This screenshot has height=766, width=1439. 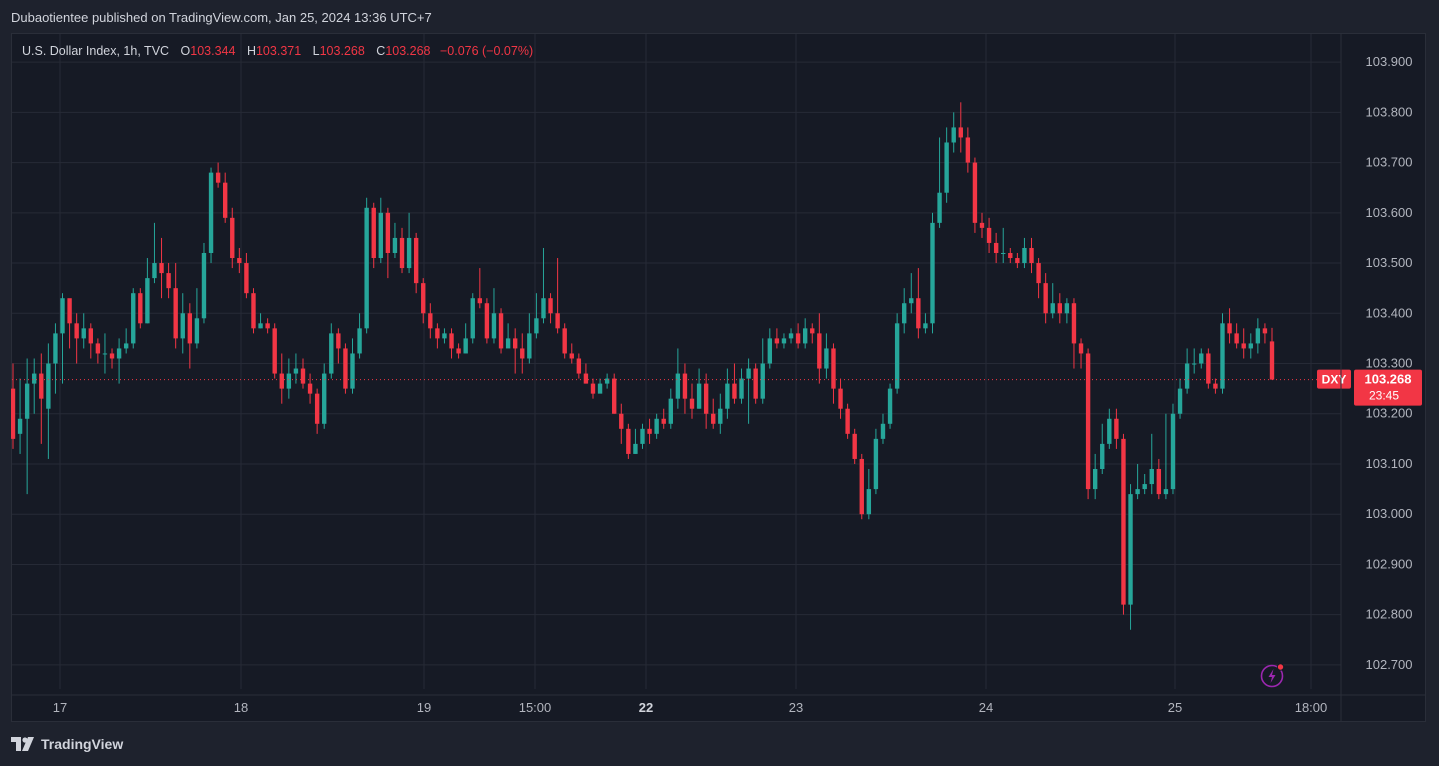 I want to click on x-tick-label: 15:00, so click(x=535, y=707).